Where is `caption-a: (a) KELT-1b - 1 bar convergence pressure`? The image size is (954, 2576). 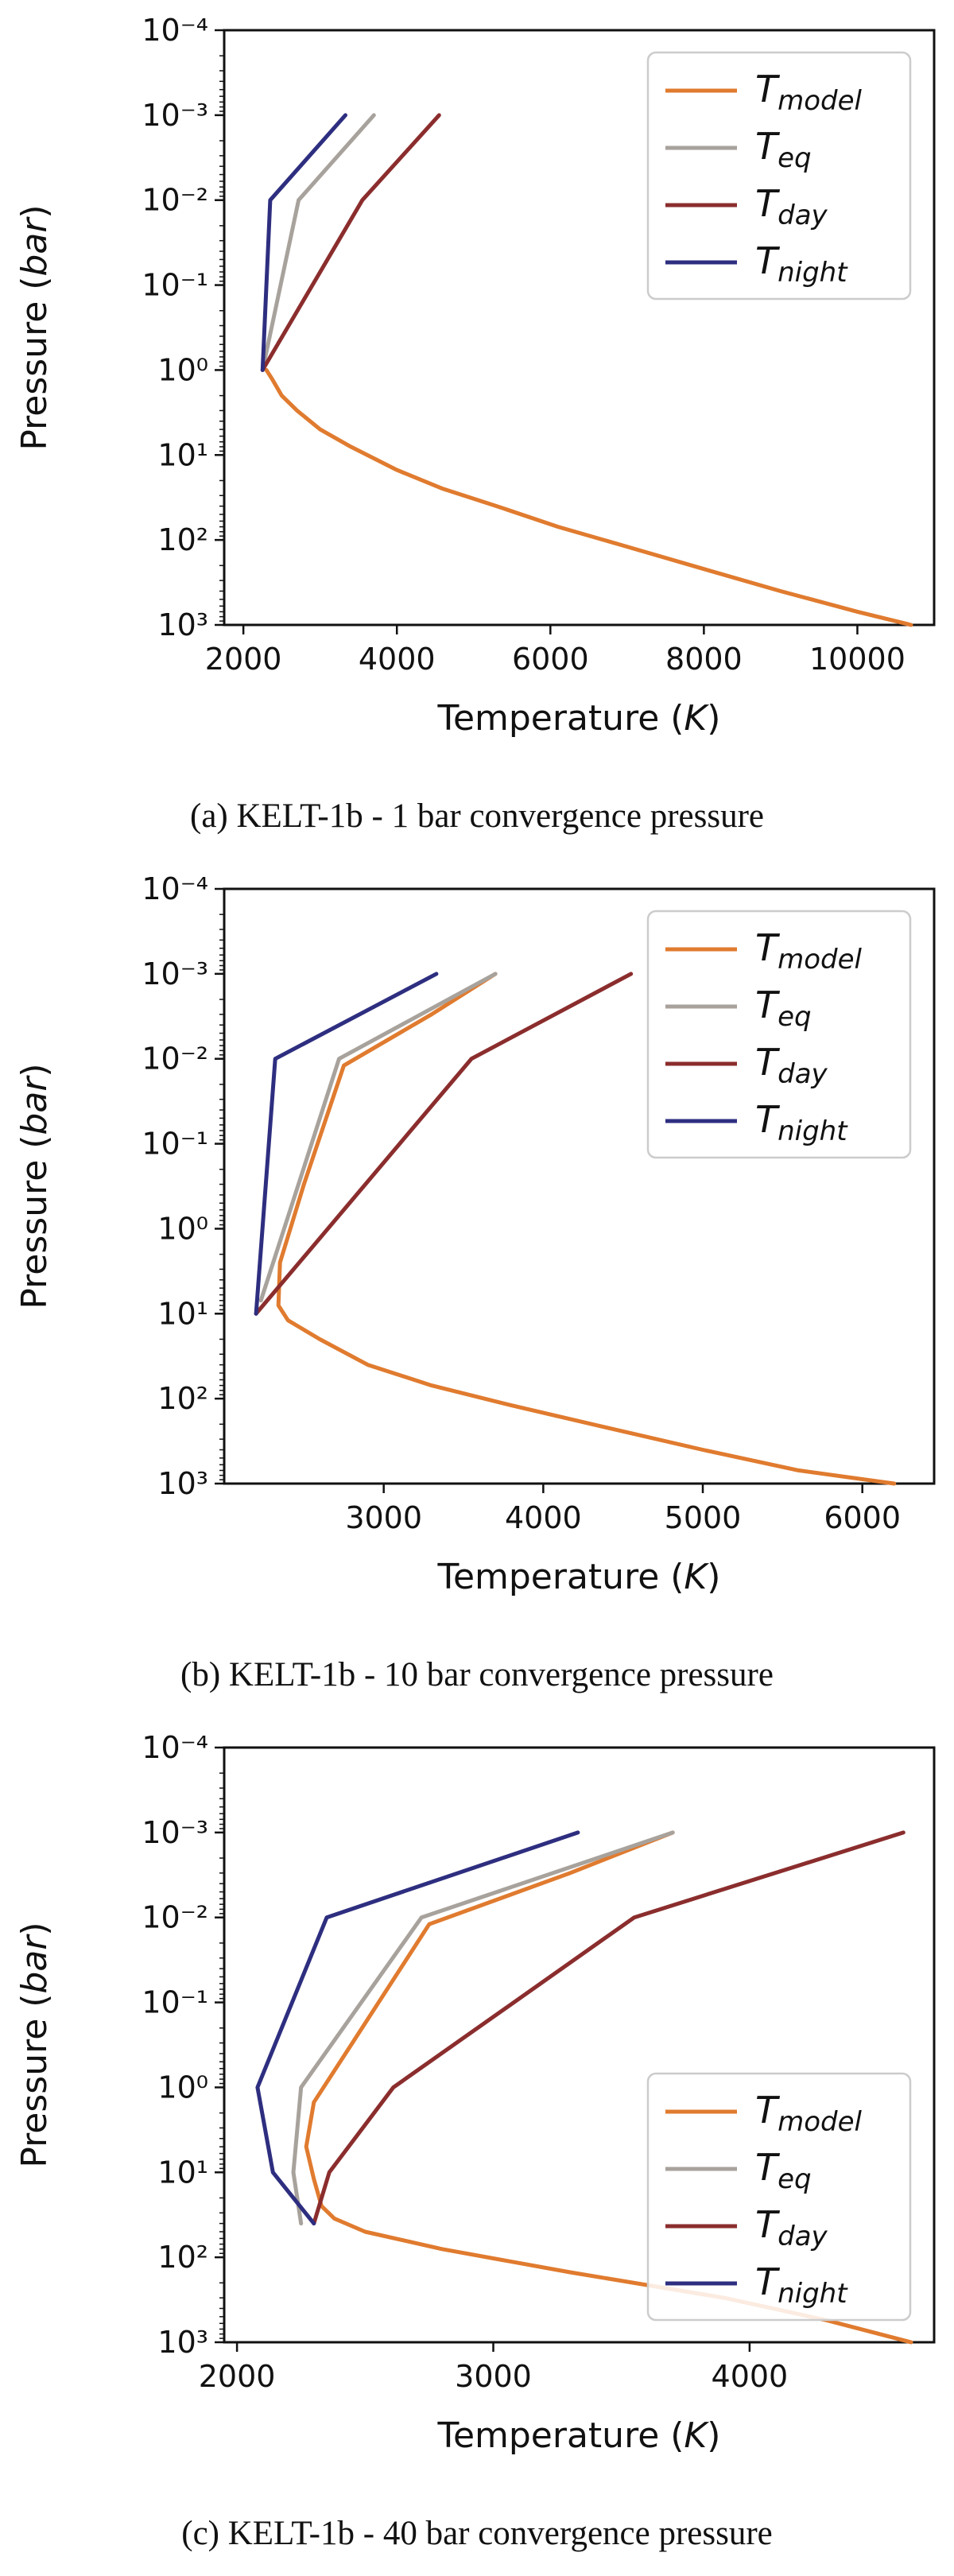
caption-a: (a) KELT-1b - 1 bar convergence pressure is located at coordinates (477, 816).